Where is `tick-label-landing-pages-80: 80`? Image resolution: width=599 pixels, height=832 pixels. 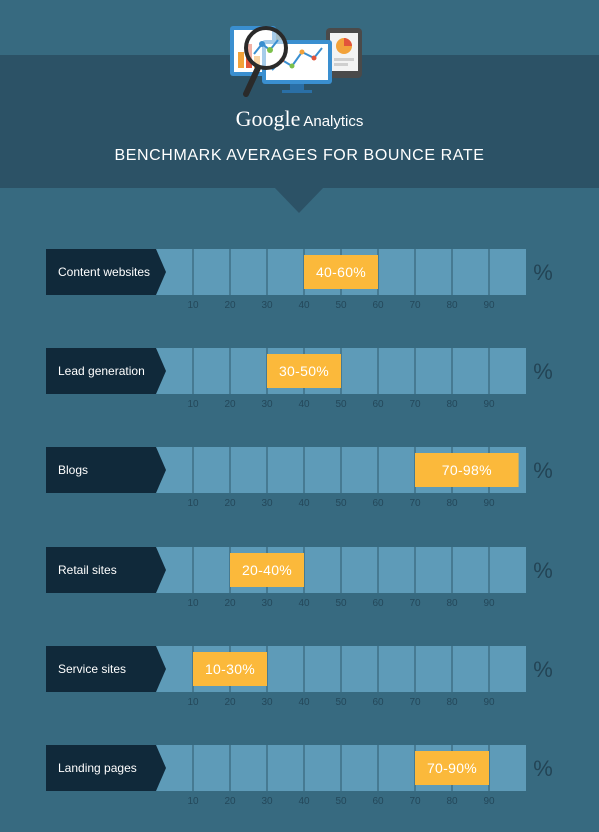 tick-label-landing-pages-80: 80 is located at coordinates (452, 801).